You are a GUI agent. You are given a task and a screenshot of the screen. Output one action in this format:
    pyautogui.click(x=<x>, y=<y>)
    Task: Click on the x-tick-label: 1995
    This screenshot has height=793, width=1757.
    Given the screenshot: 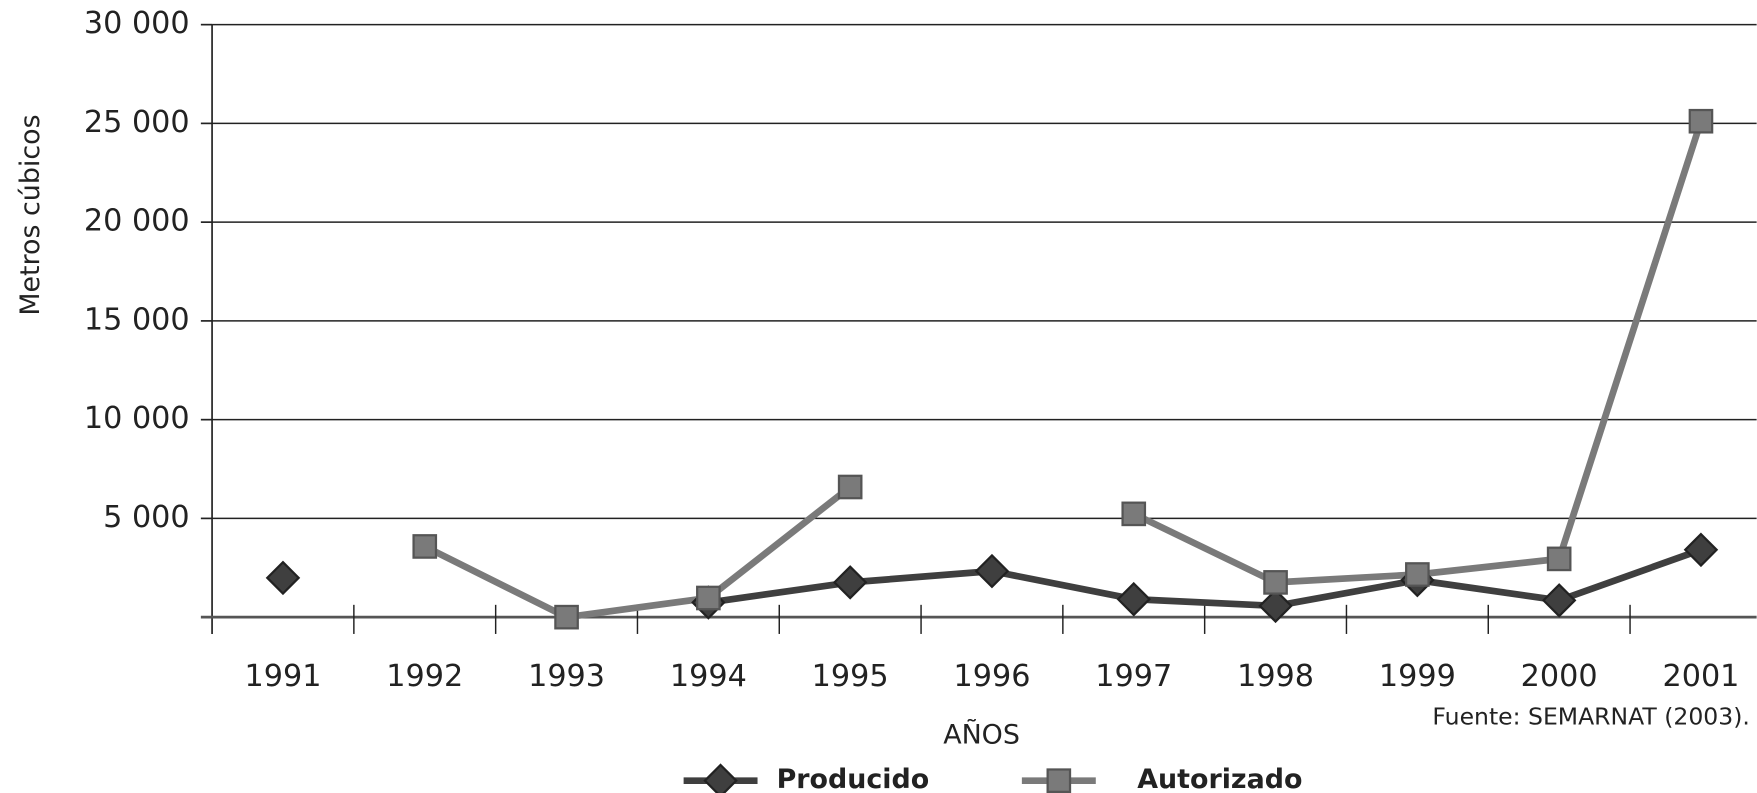 What is the action you would take?
    pyautogui.click(x=850, y=676)
    